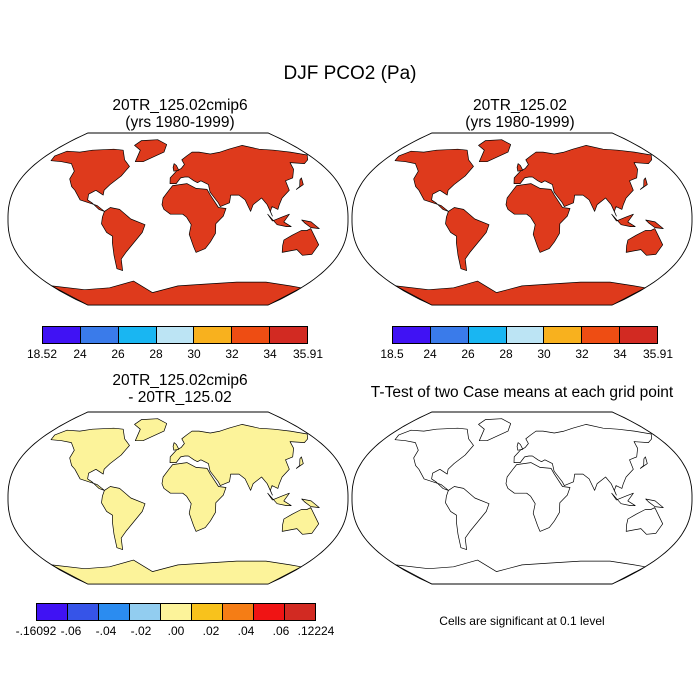 This screenshot has height=700, width=700. What do you see at coordinates (392, 354) in the screenshot?
I see `colorbar-tick-label: 18.5` at bounding box center [392, 354].